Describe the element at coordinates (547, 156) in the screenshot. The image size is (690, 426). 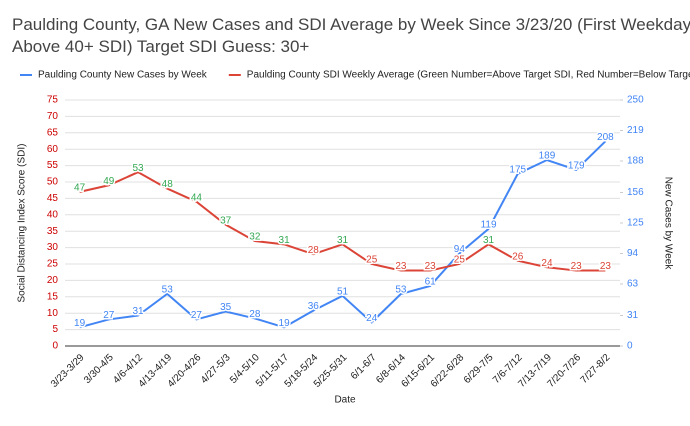
I see `data-label: 189` at that location.